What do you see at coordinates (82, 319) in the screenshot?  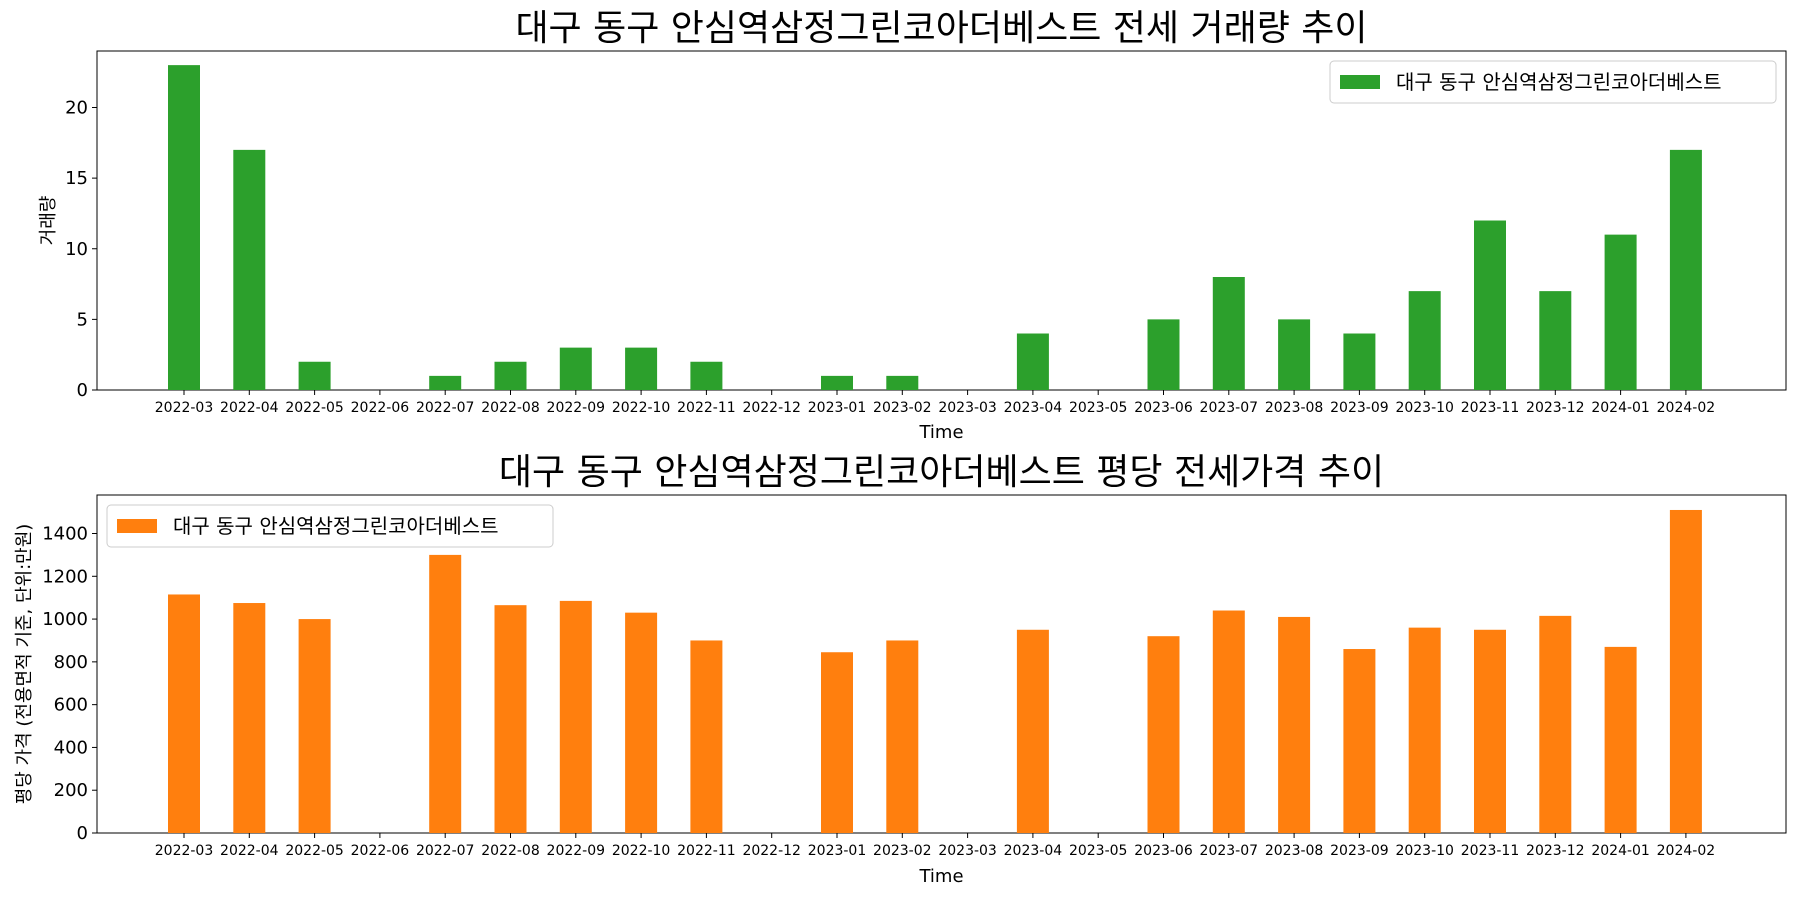 I see `y-tick-label: 5` at bounding box center [82, 319].